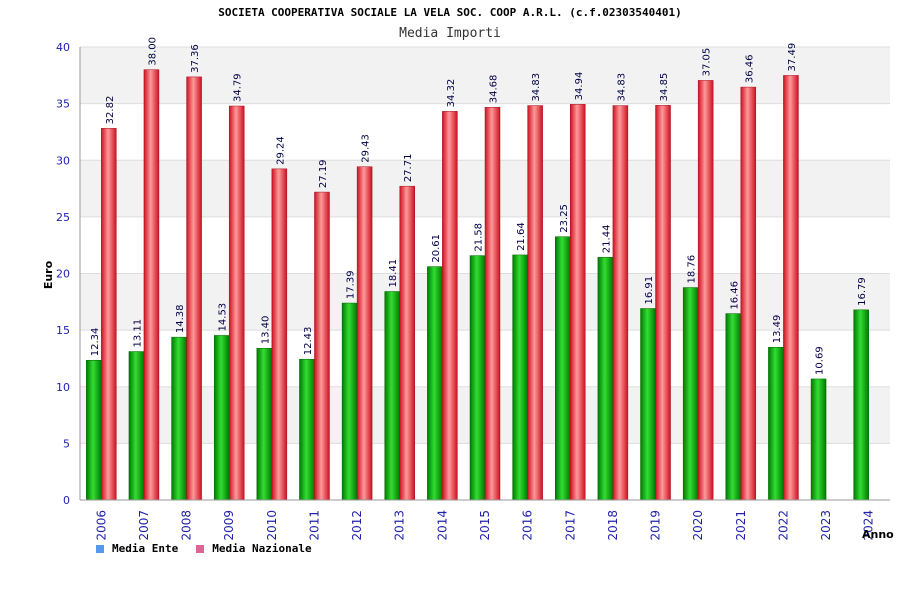  I want to click on data-label: 34.85, so click(664, 87).